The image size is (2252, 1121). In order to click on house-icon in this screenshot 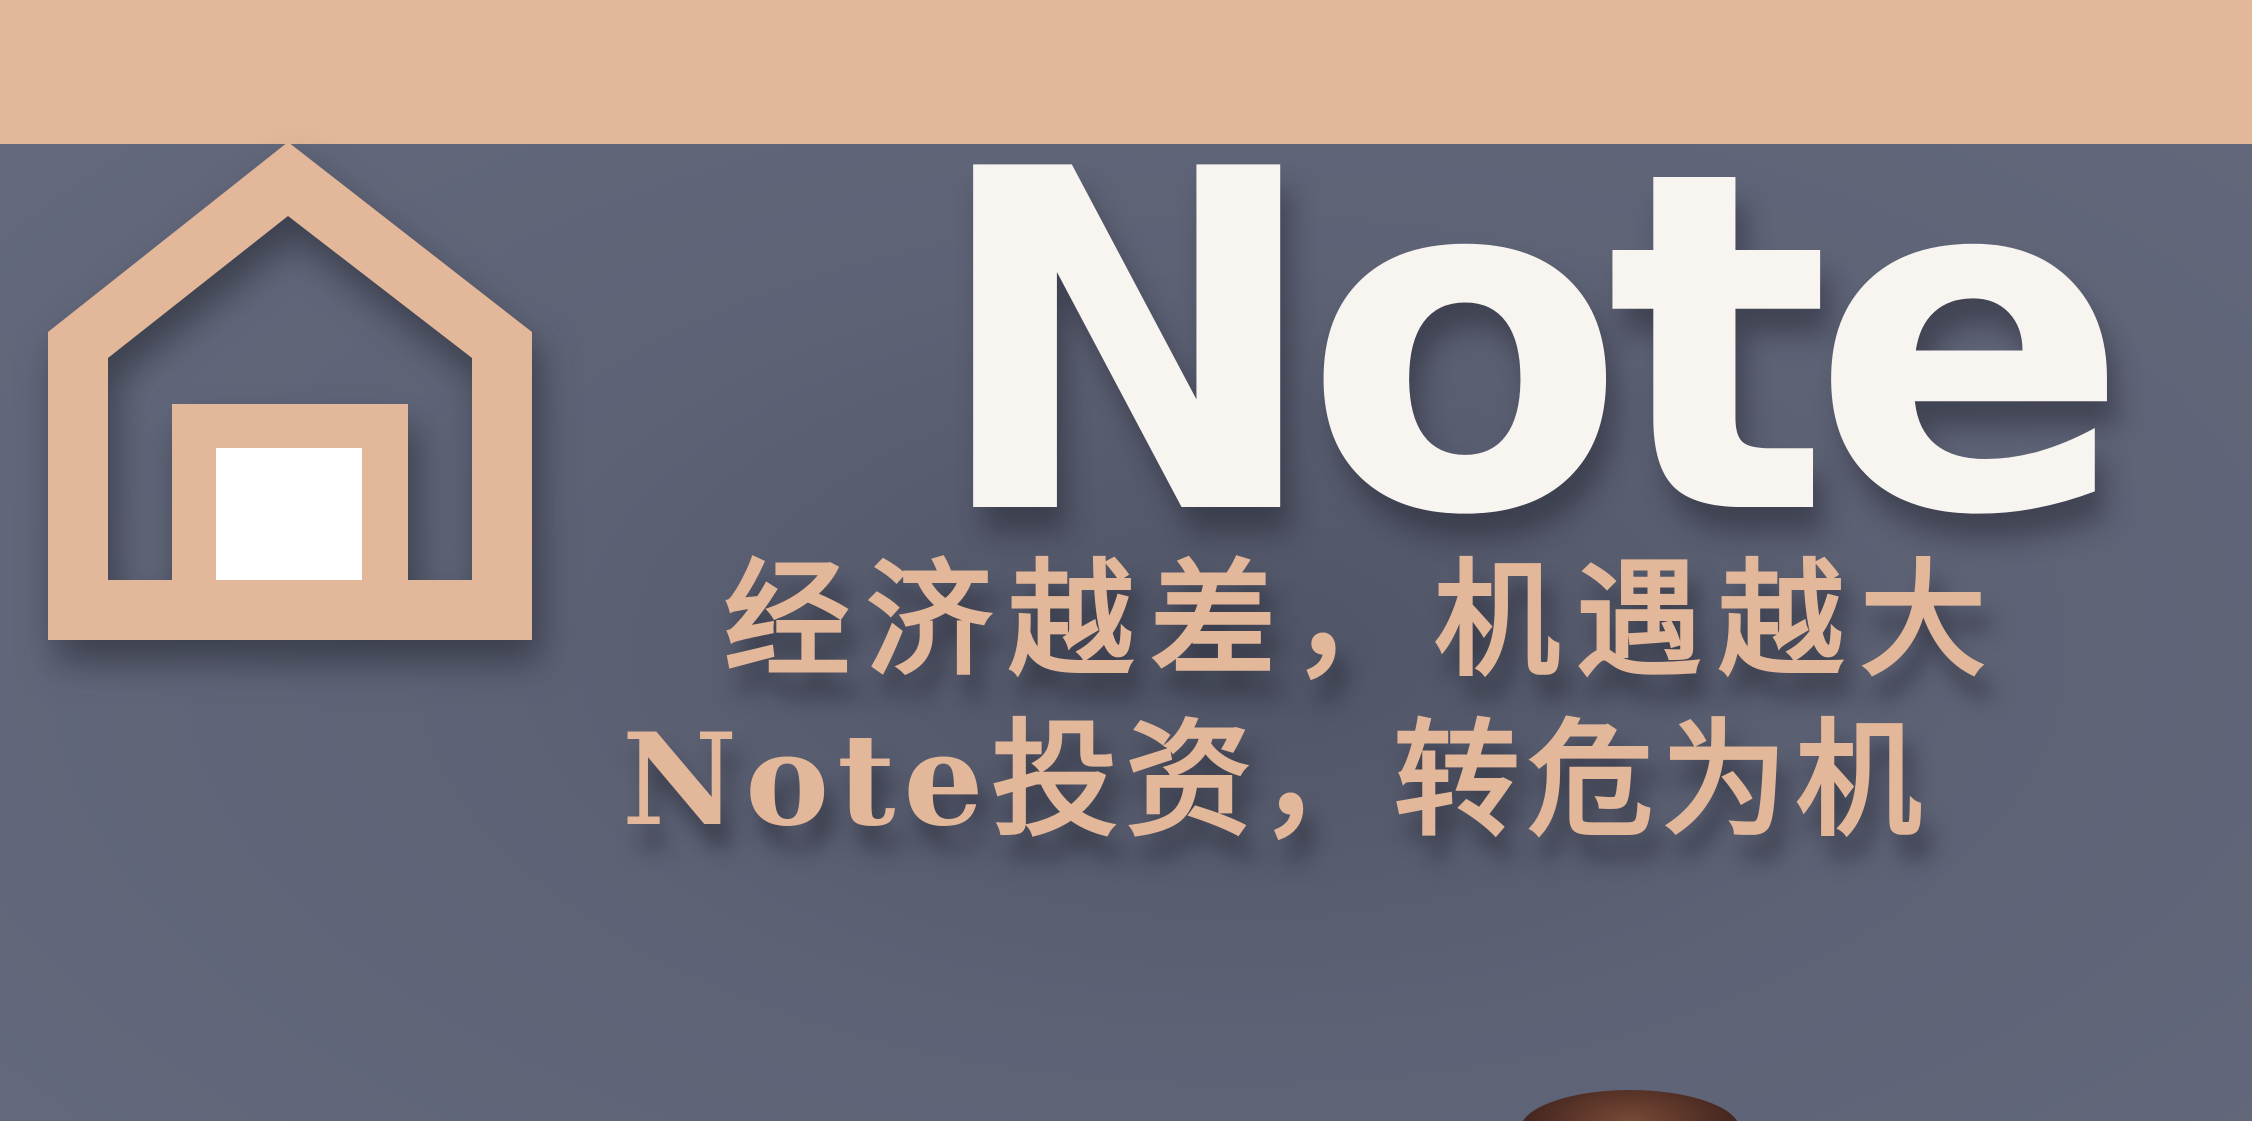, I will do `click(290, 391)`.